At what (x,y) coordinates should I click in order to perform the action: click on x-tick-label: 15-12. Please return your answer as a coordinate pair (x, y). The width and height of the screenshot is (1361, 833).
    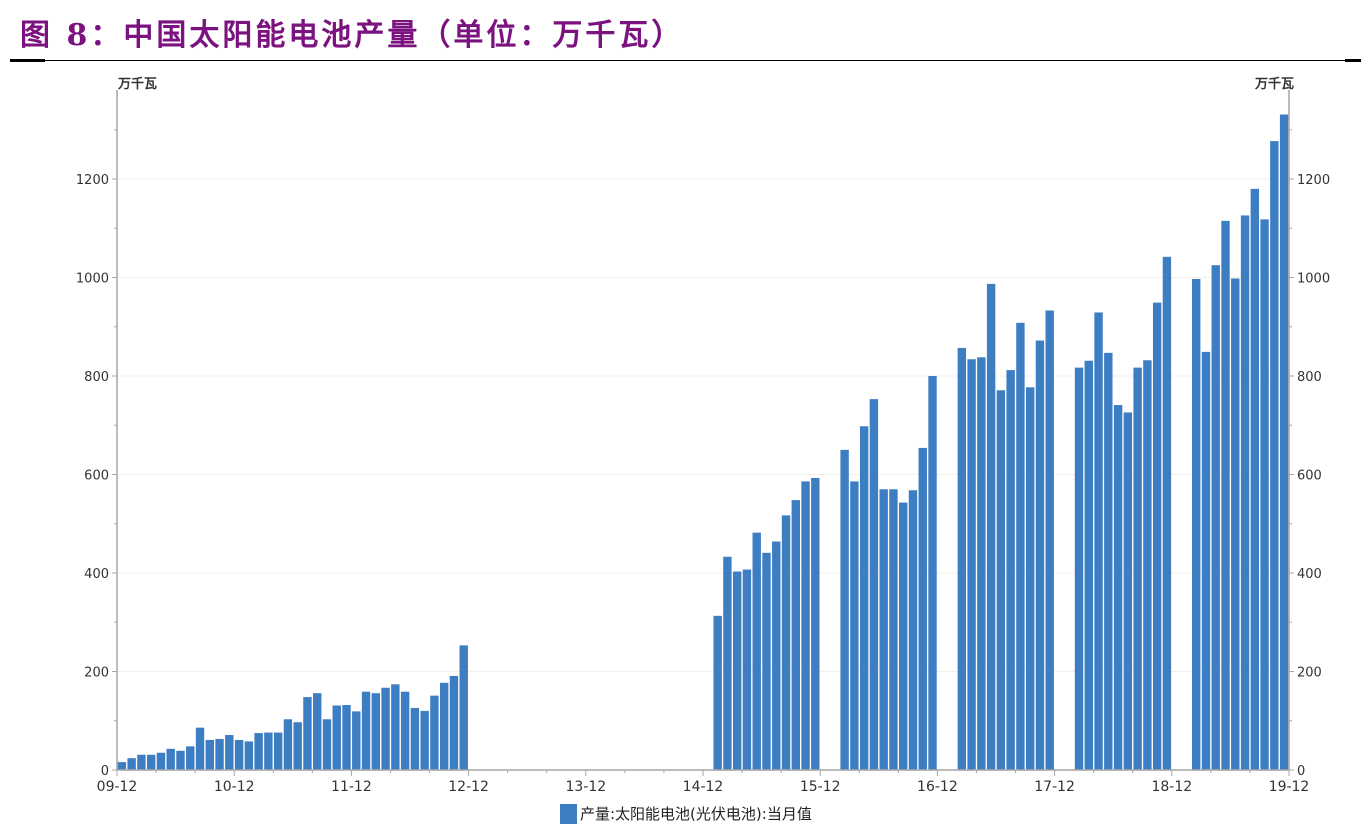
    Looking at the image, I should click on (820, 787).